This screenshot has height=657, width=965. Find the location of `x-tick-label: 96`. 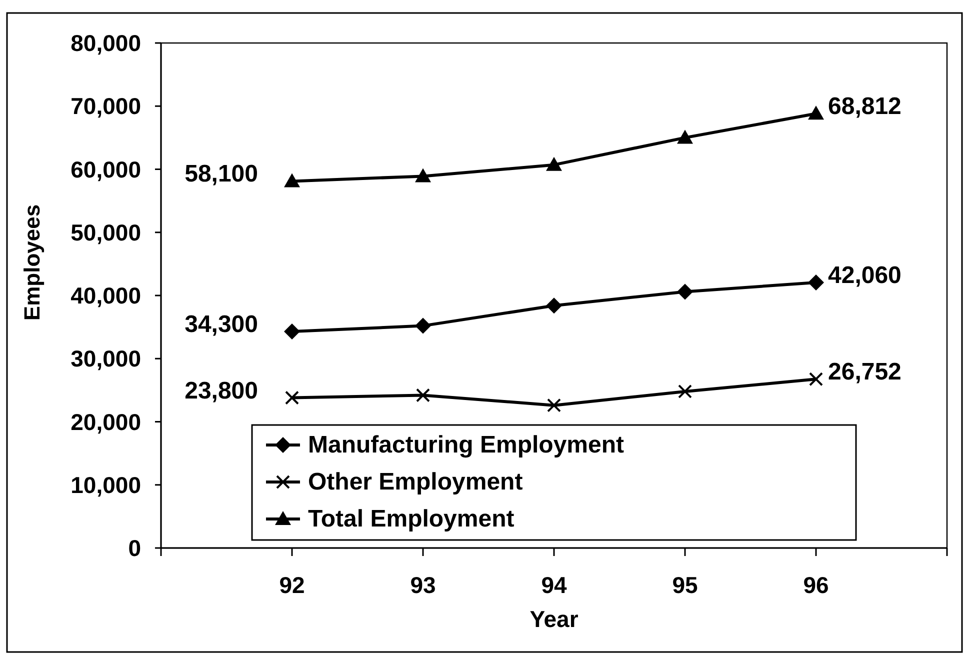

x-tick-label: 96 is located at coordinates (816, 585).